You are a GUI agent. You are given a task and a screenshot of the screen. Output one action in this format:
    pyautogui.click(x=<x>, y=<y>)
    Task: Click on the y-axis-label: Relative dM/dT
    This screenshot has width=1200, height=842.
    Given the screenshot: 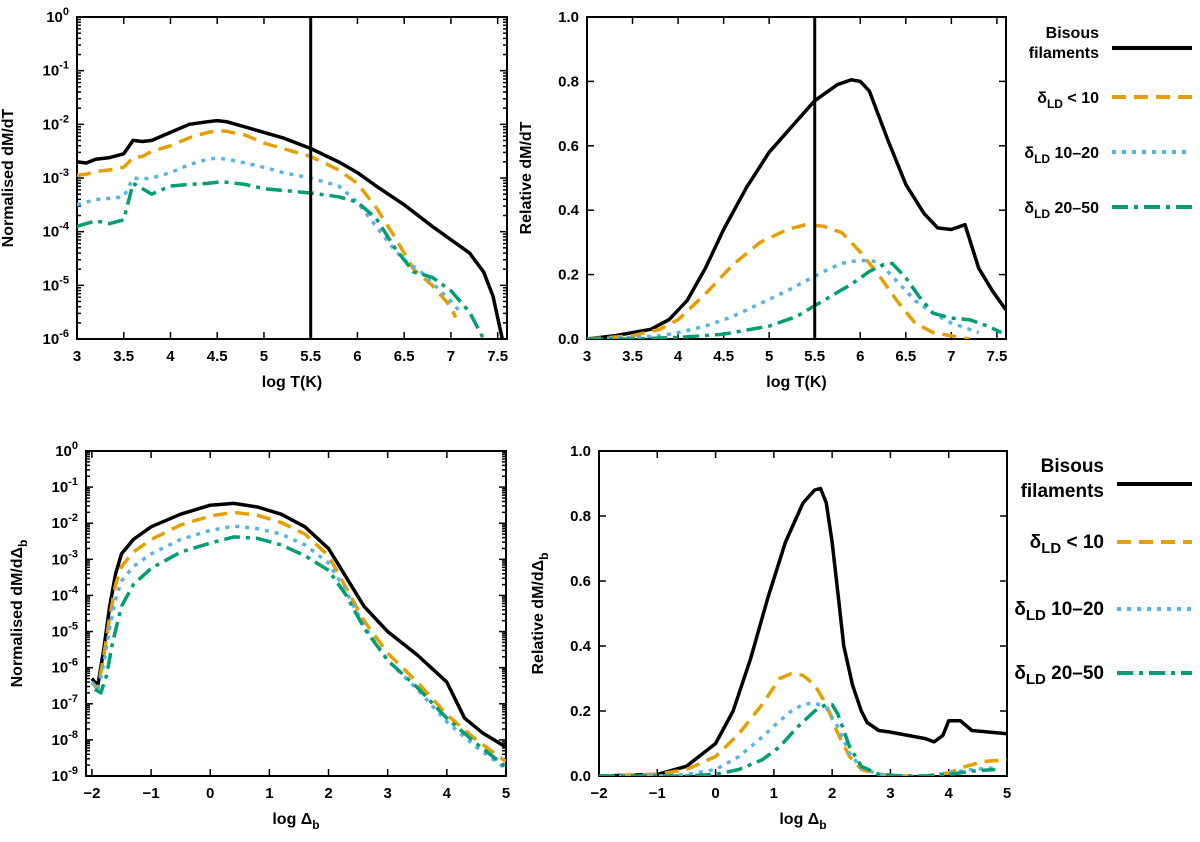 What is the action you would take?
    pyautogui.click(x=526, y=177)
    